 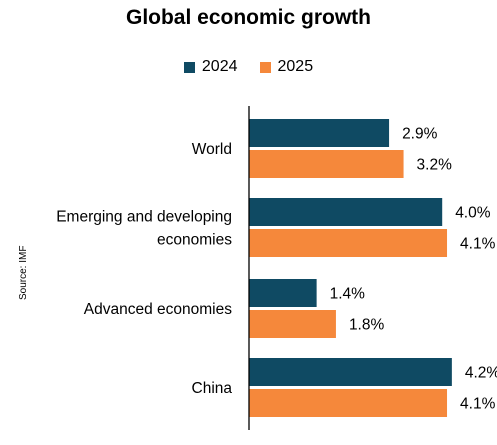 I want to click on data-label-2025-0: 3.2%, so click(x=435, y=165).